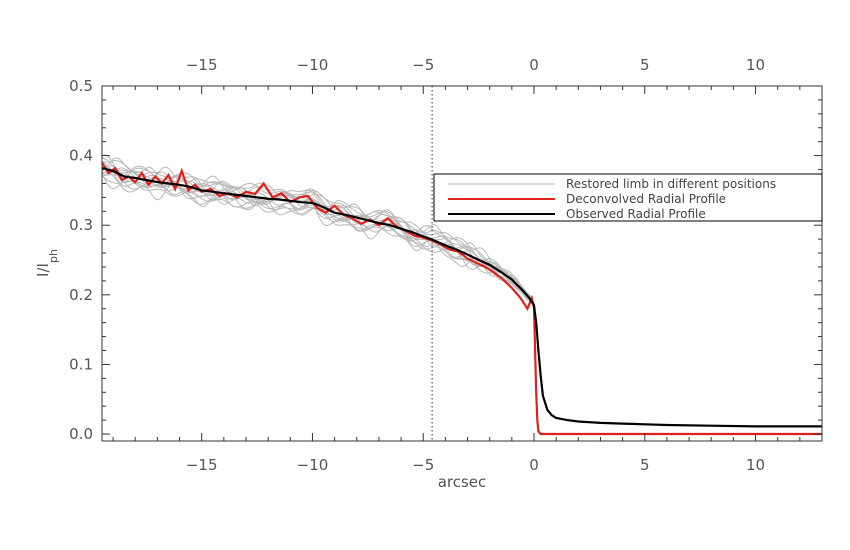 The height and width of the screenshot is (550, 850). Describe the element at coordinates (423, 65) in the screenshot. I see `x-top-tick-label: −5` at that location.